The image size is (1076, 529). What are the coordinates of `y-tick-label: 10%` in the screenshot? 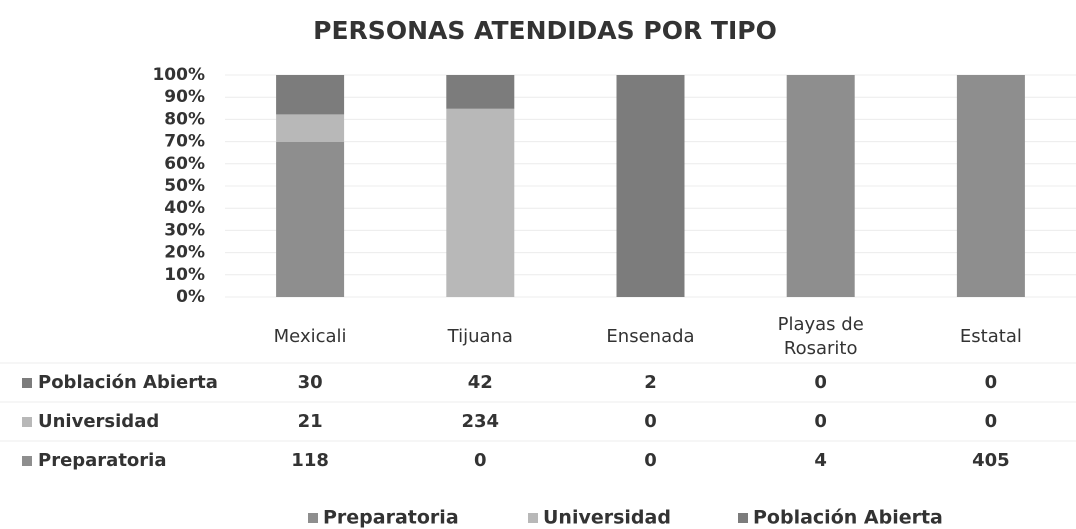 It's located at (184, 275).